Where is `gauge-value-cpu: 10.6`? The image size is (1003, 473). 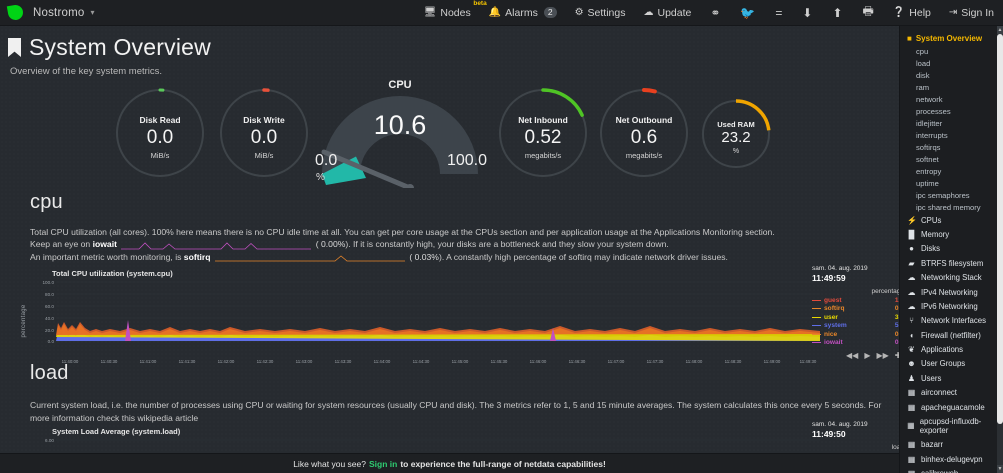 gauge-value-cpu: 10.6 is located at coordinates (400, 125).